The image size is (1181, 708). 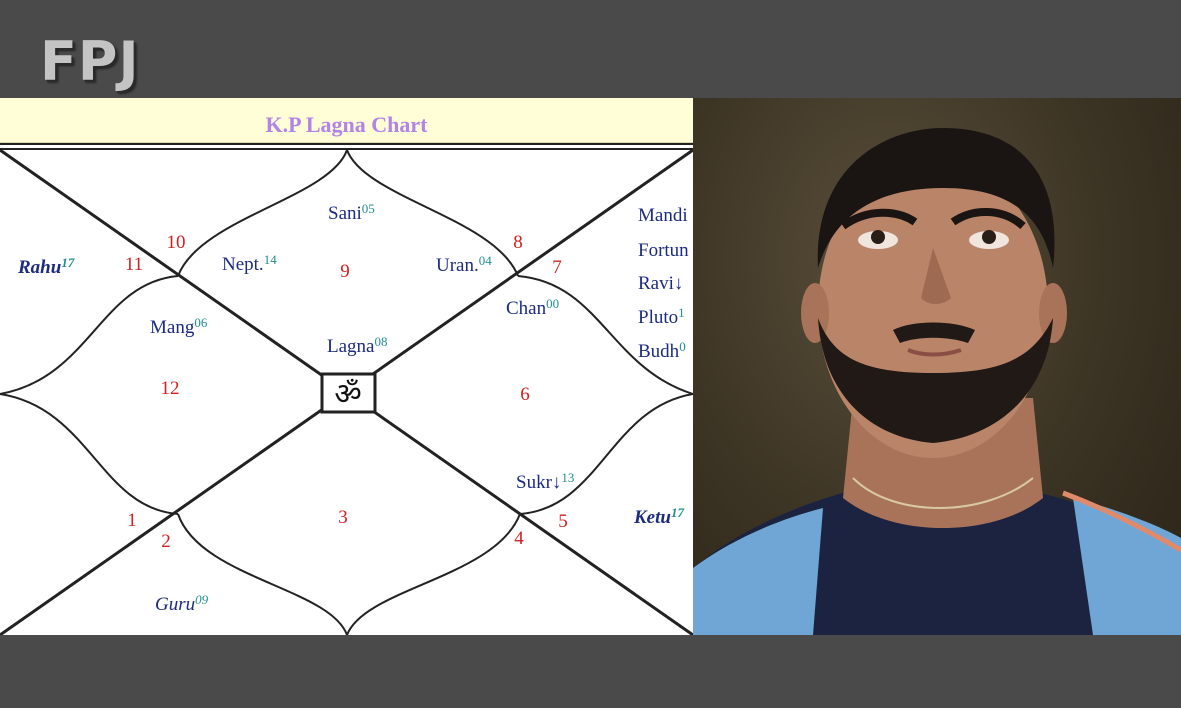 I want to click on chart-header: K.P Lagna Chart, so click(x=346, y=120).